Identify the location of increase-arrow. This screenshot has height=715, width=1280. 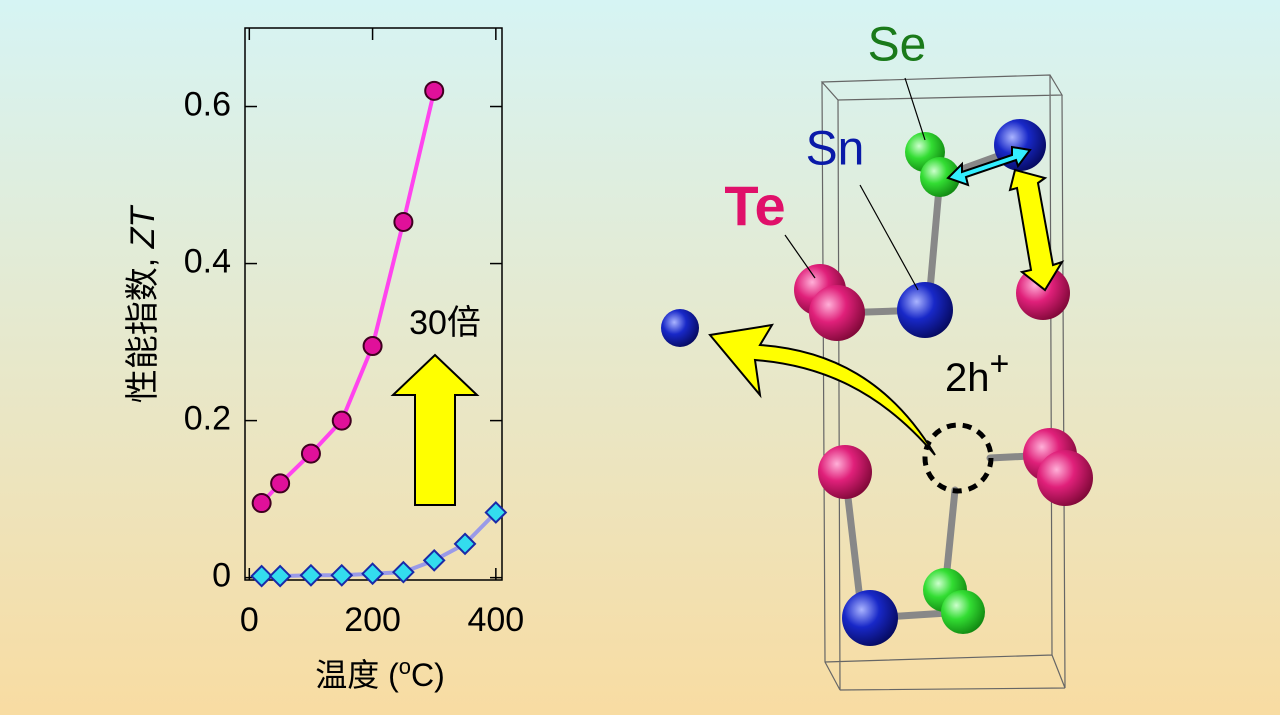
(435, 429).